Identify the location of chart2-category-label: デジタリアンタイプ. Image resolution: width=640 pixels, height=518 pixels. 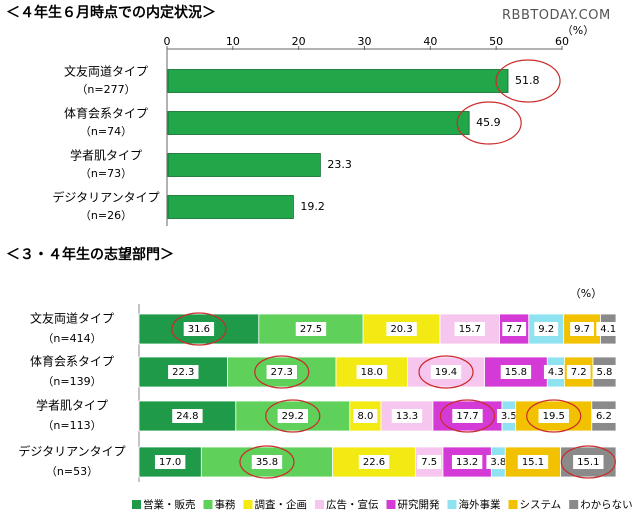
(71, 451).